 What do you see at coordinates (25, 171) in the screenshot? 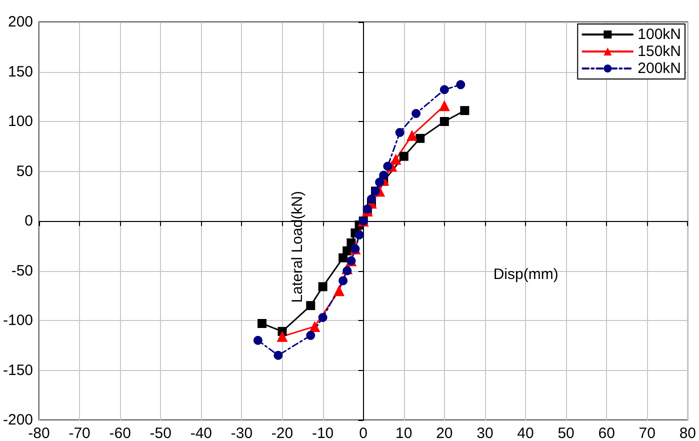
I see `y-tick-label: 50` at bounding box center [25, 171].